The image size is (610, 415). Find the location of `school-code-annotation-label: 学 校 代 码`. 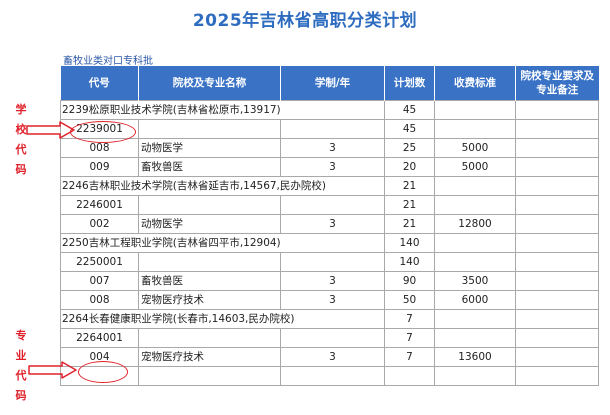

school-code-annotation-label: 学 校 代 码 is located at coordinates (21, 139).